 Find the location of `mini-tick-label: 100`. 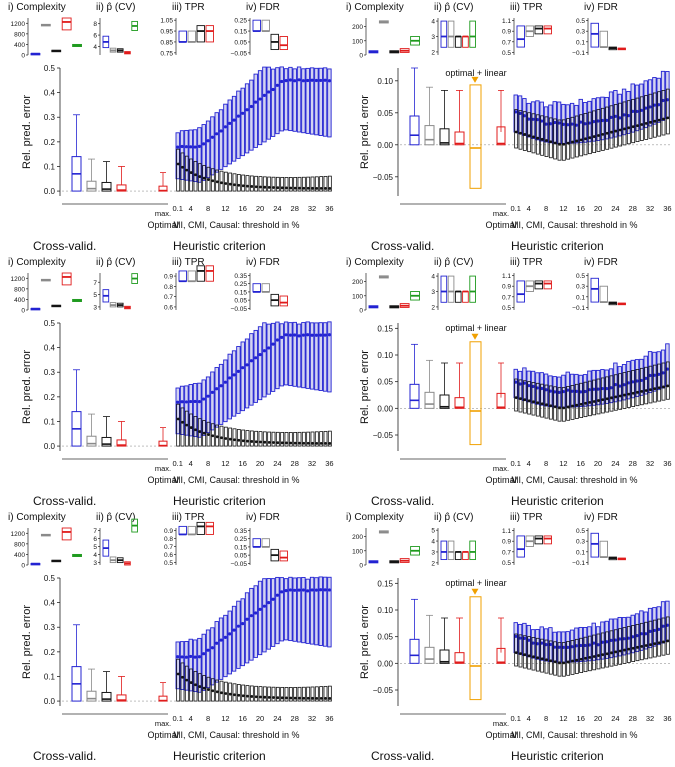

mini-tick-label: 100 is located at coordinates (357, 551).